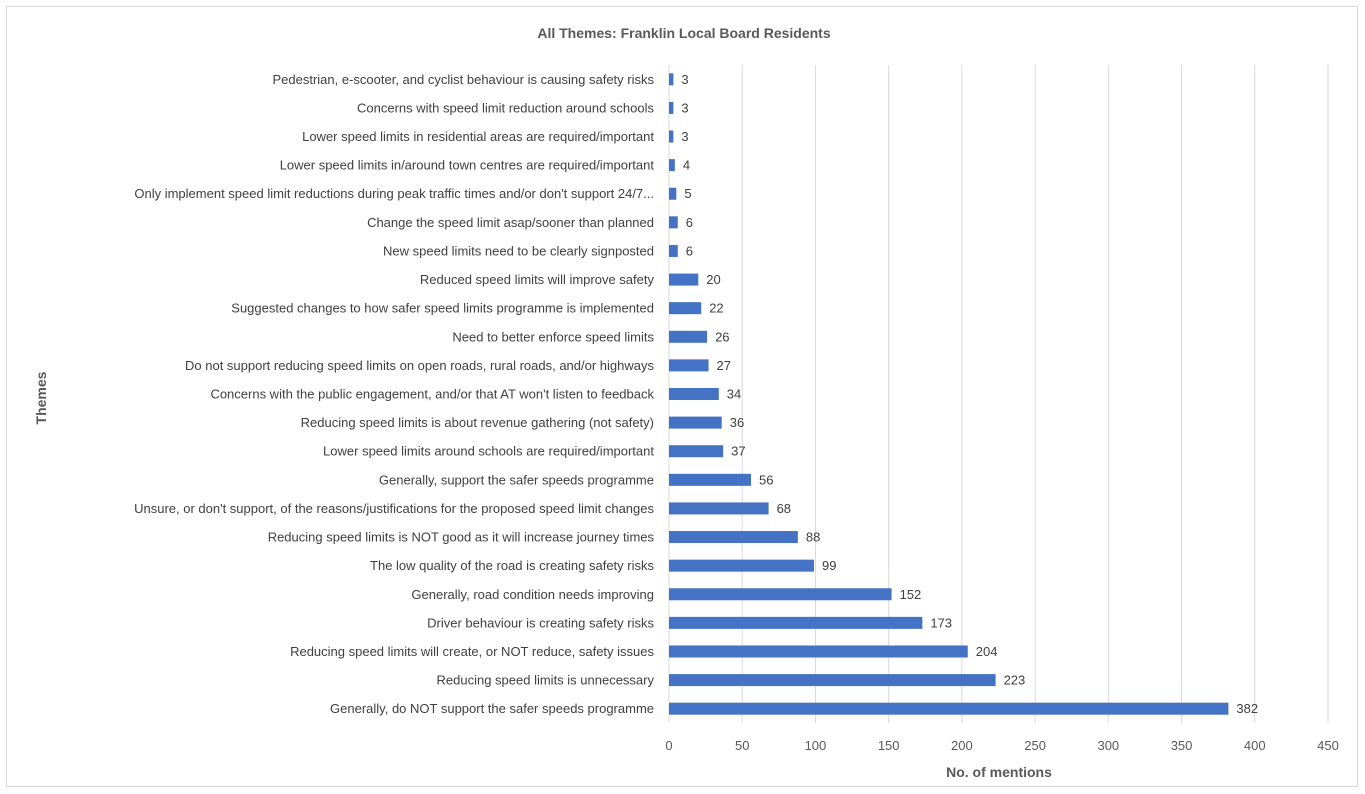 This screenshot has height=794, width=1365. I want to click on data-label: 26, so click(722, 336).